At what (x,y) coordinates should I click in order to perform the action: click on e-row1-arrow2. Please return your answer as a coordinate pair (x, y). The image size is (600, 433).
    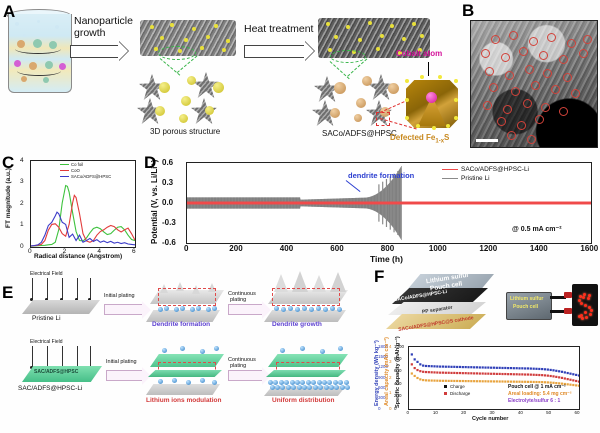
    Looking at the image, I should click on (249, 309).